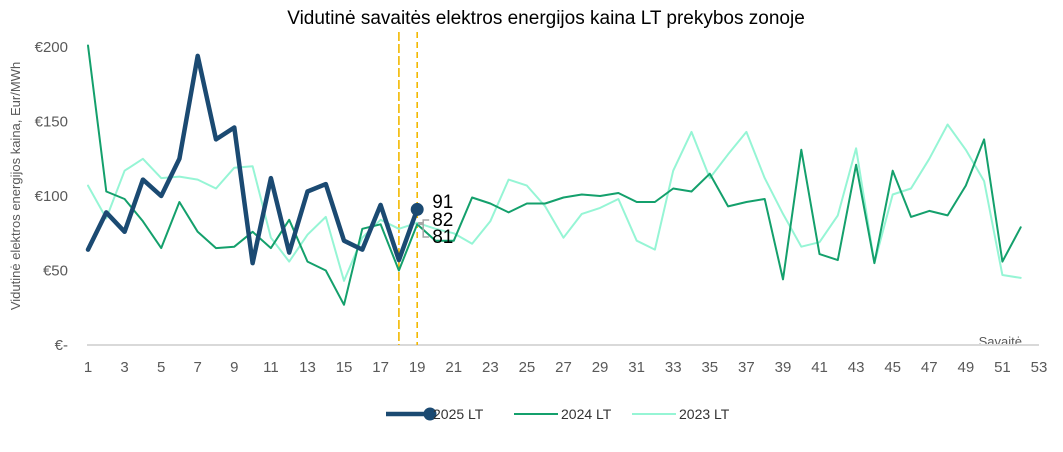 The height and width of the screenshot is (452, 1063). Describe the element at coordinates (704, 414) in the screenshot. I see `legend-label-2023-lt: 2023 LT` at that location.